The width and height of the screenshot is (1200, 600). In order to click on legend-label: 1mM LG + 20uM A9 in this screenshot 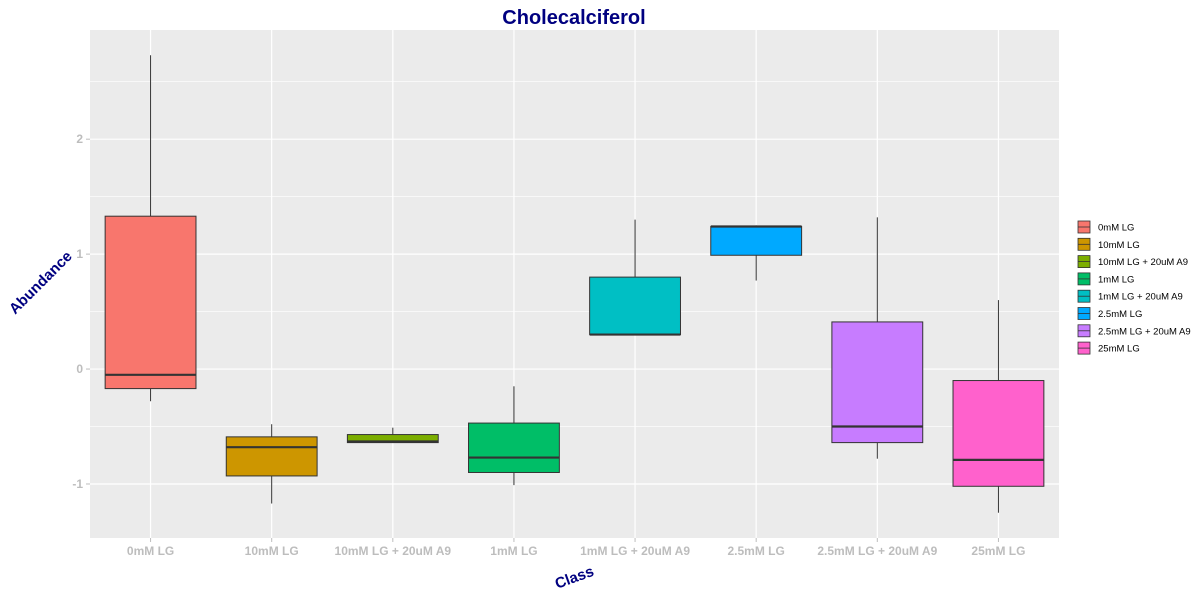, I will do `click(1140, 297)`.